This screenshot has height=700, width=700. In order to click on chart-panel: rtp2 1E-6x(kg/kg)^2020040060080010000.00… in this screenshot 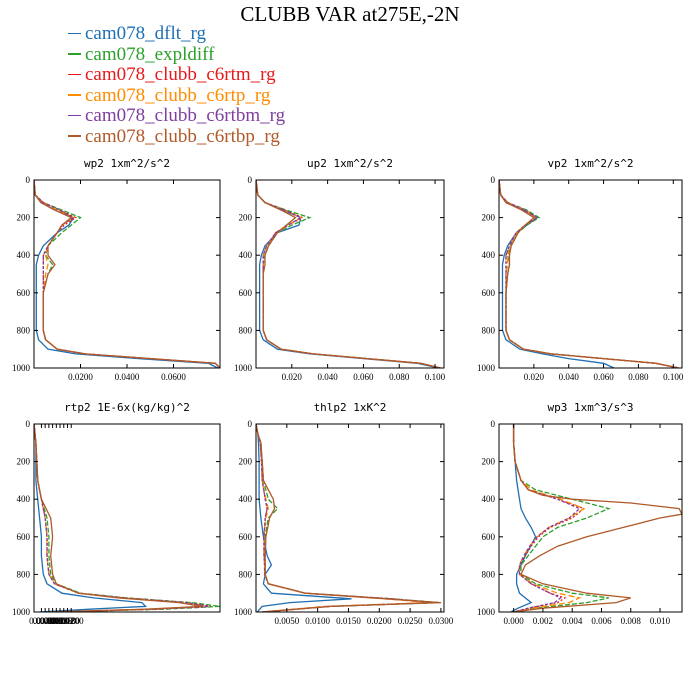, I will do `click(116, 513)`.